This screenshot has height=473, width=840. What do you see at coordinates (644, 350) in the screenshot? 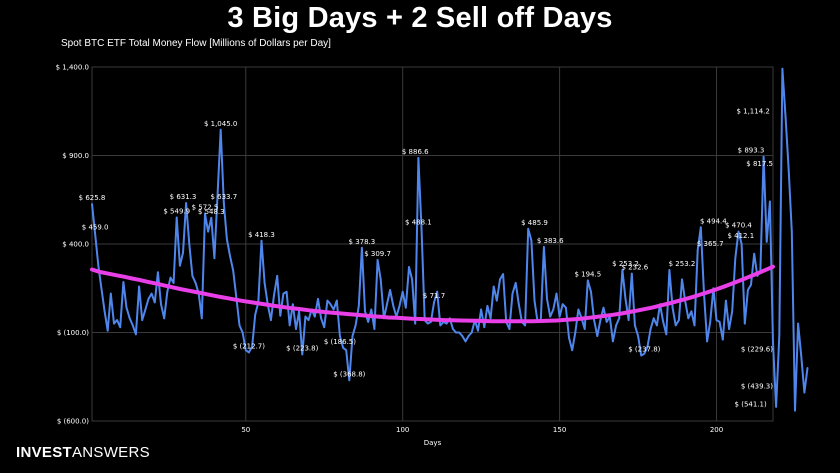
I see `data-label: $ (237.8)` at bounding box center [644, 350].